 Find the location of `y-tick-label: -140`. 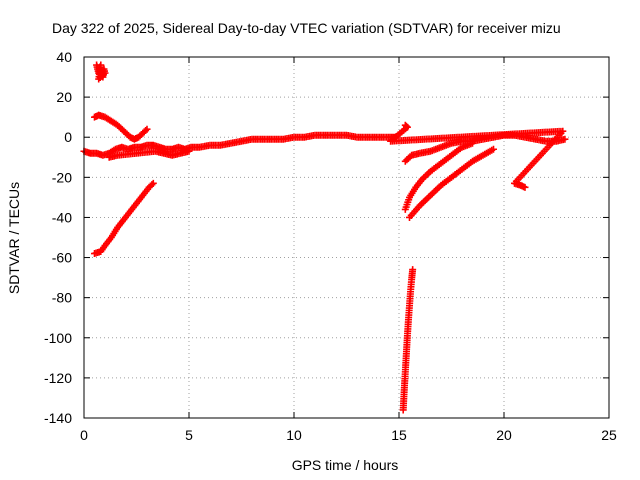

y-tick-label: -140 is located at coordinates (58, 418).